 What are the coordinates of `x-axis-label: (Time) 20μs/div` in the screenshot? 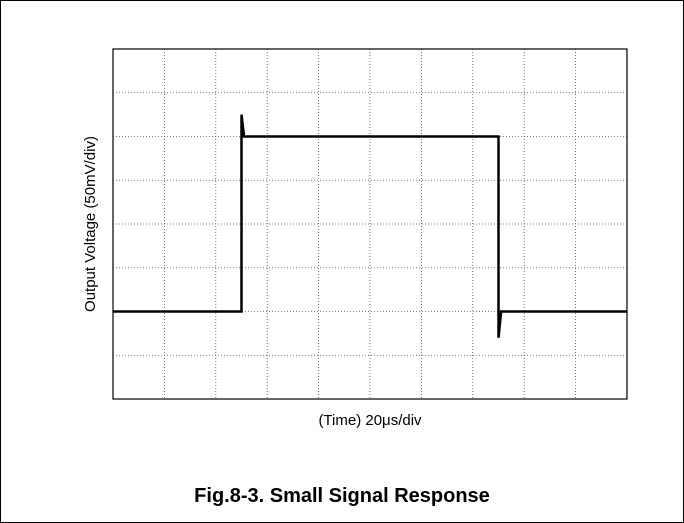 It's located at (370, 420).